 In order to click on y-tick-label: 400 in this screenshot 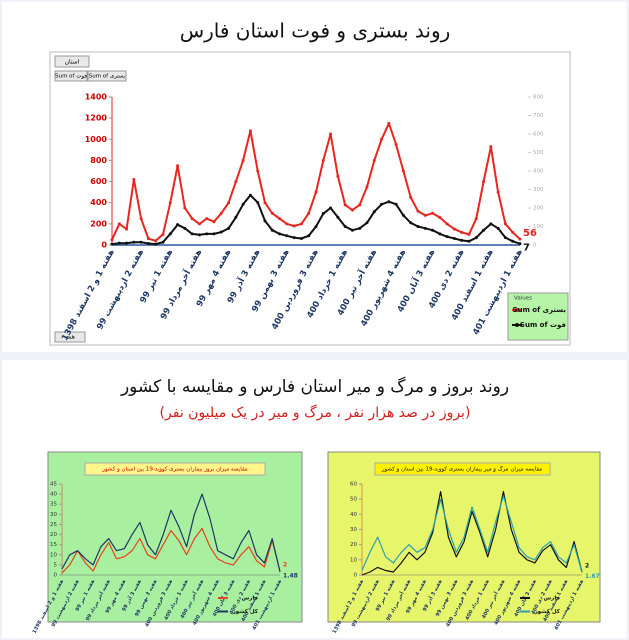, I will do `click(98, 202)`.